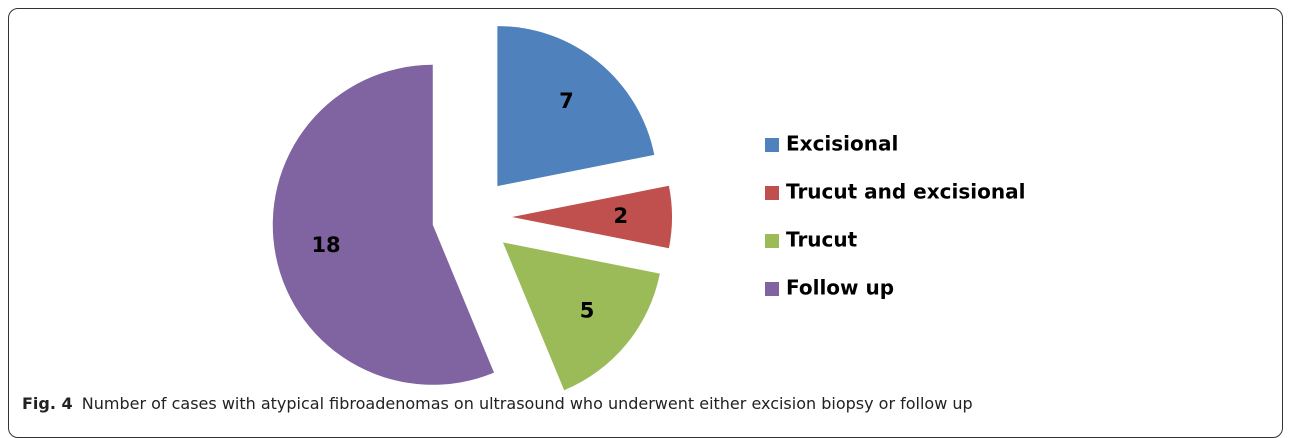 Image resolution: width=1293 pixels, height=438 pixels. What do you see at coordinates (840, 288) in the screenshot?
I see `legend-label: Follow up` at bounding box center [840, 288].